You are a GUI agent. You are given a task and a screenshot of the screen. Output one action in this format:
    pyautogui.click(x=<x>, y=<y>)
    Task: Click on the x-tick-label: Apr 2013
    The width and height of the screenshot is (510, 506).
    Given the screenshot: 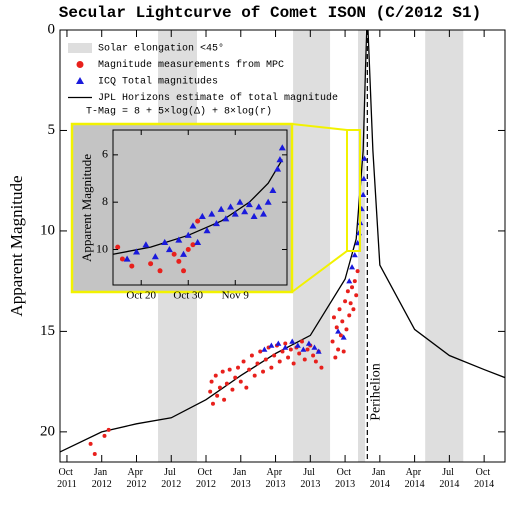 What is the action you would take?
    pyautogui.click(x=276, y=478)
    